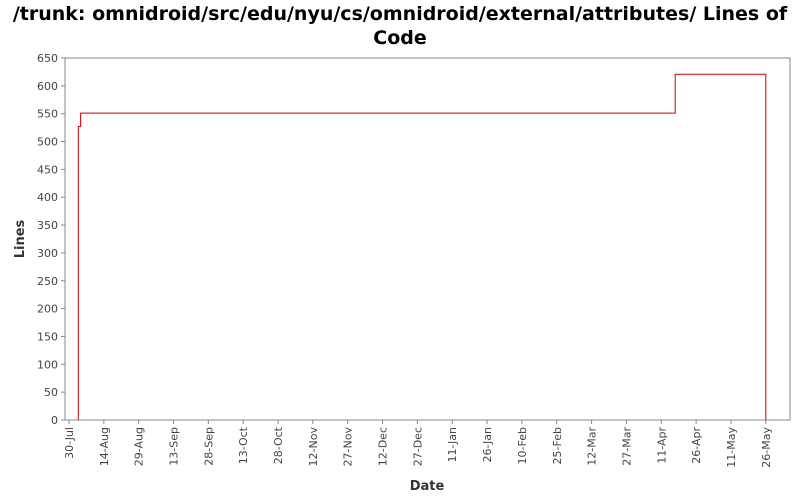 This screenshot has height=500, width=800. I want to click on x-tick-label: 13-Sep, so click(174, 446).